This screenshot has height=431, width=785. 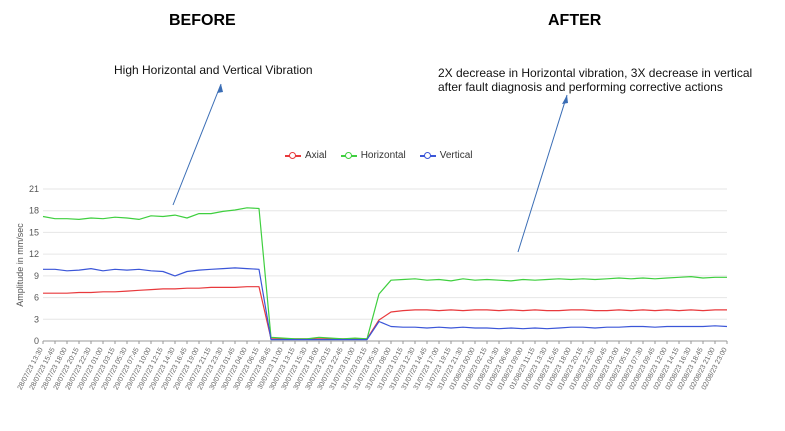 What do you see at coordinates (427, 156) in the screenshot?
I see `legend-marker-vertical` at bounding box center [427, 156].